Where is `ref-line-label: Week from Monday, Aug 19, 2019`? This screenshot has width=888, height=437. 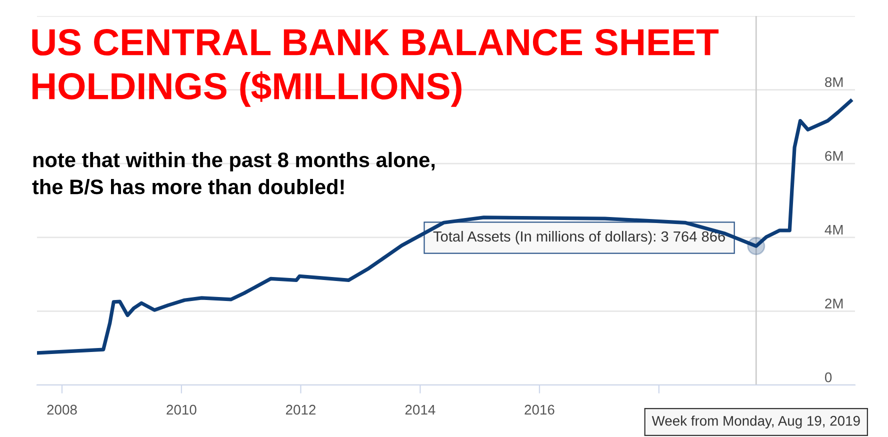
ref-line-label: Week from Monday, Aug 19, 2019 is located at coordinates (756, 422).